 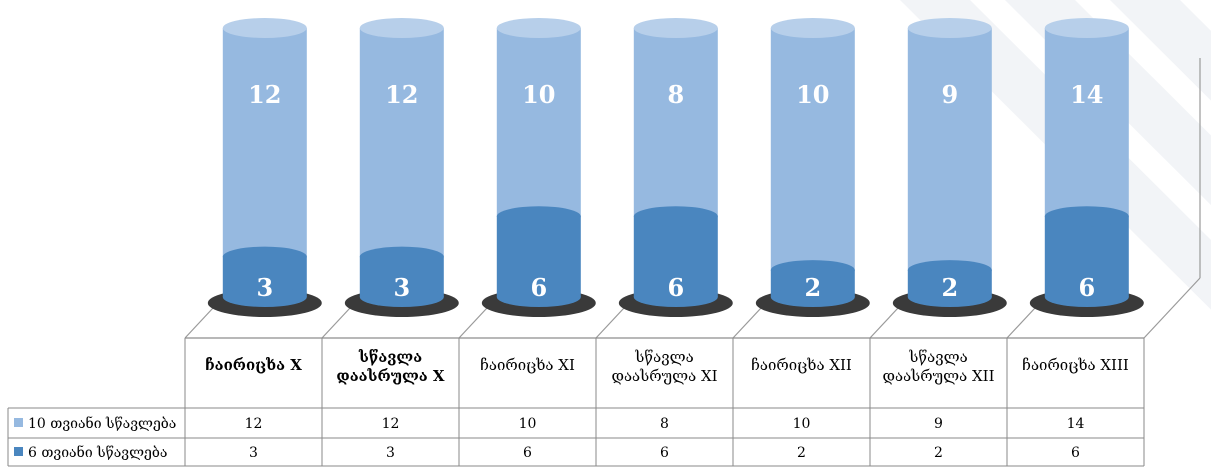 I want to click on data-label-10-month: 9, so click(x=949, y=94).